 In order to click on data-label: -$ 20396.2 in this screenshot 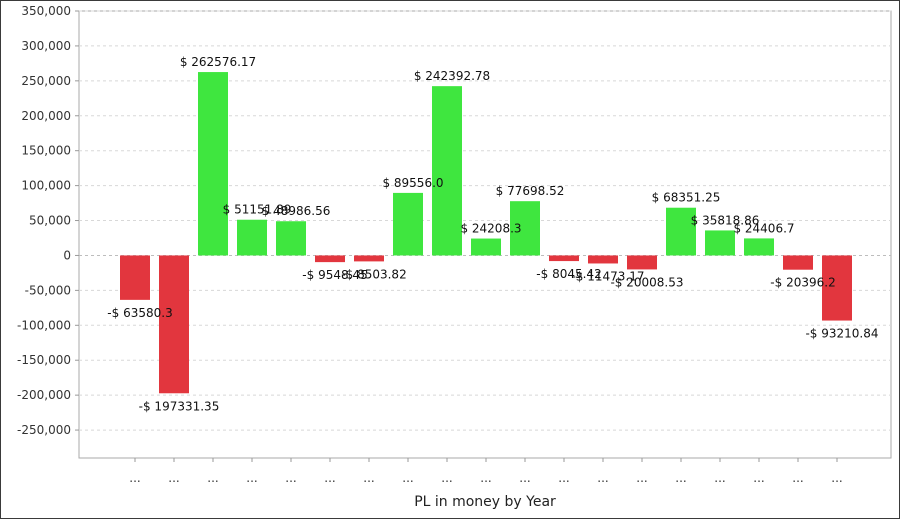, I will do `click(802, 283)`.